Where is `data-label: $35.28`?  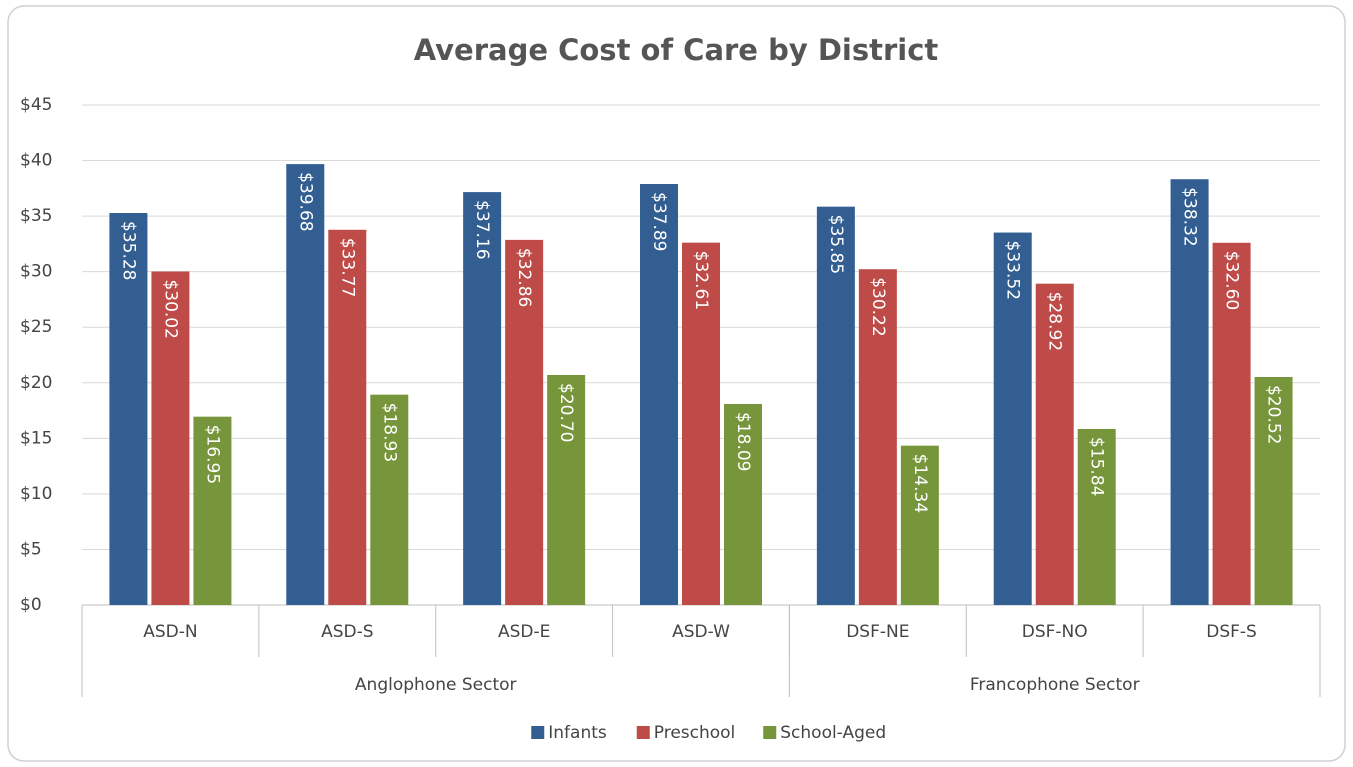
data-label: $35.28 is located at coordinates (128, 250).